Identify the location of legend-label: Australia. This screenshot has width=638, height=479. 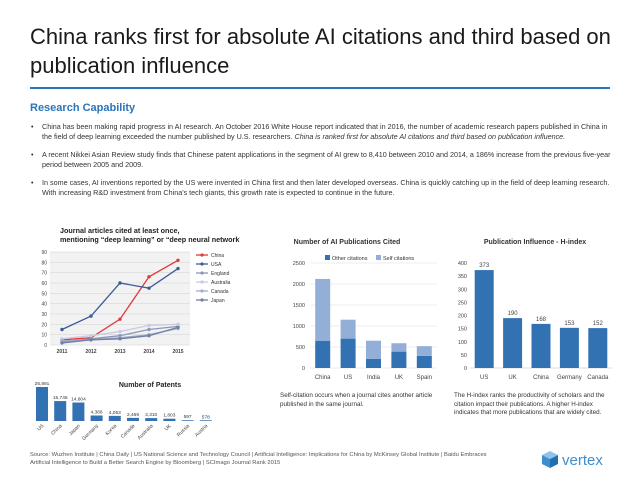
(221, 283).